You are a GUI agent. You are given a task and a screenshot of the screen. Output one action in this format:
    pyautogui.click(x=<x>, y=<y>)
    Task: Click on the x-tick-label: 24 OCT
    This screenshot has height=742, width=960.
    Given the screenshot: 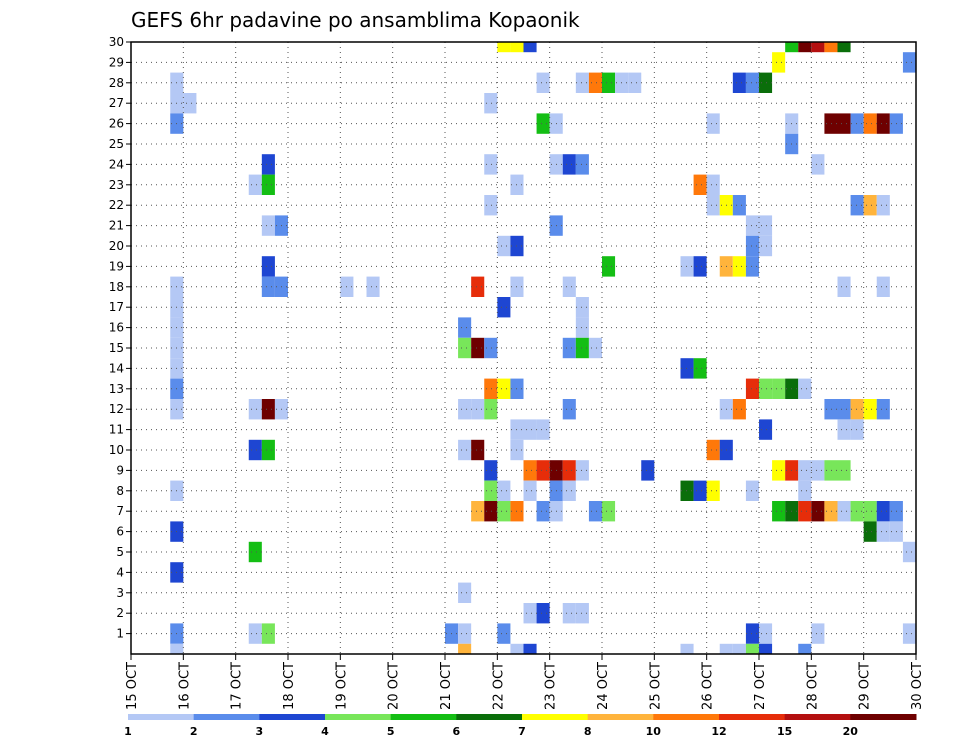 What is the action you would take?
    pyautogui.click(x=603, y=686)
    